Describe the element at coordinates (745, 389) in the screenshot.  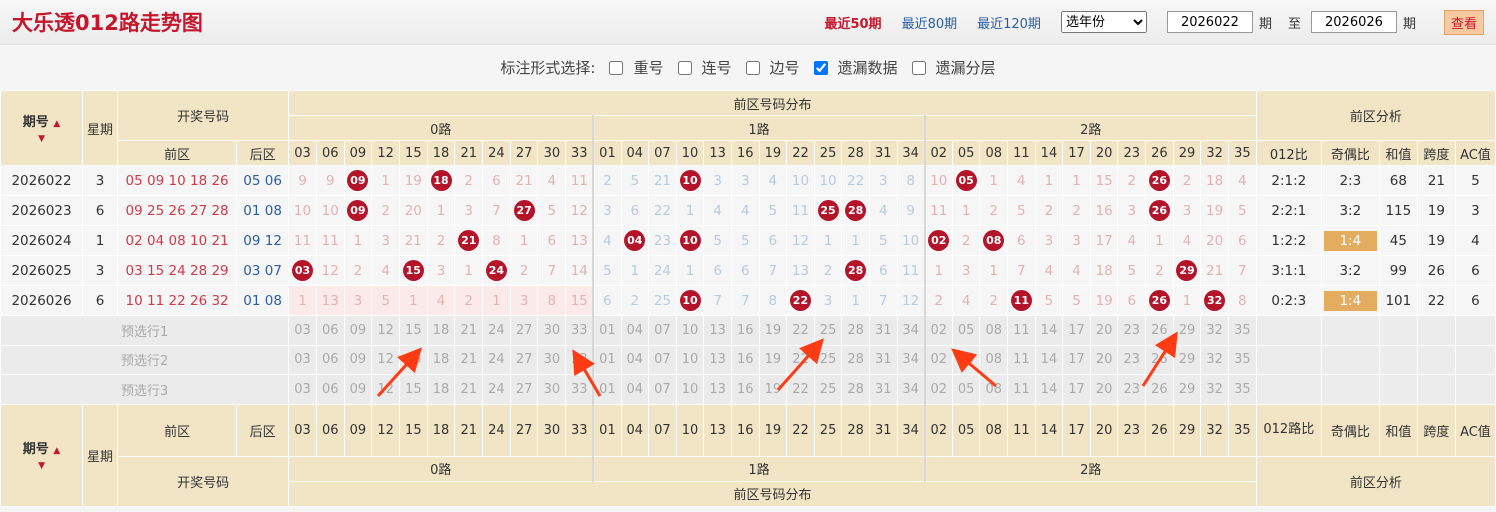
I see `preselect-number: 16` at that location.